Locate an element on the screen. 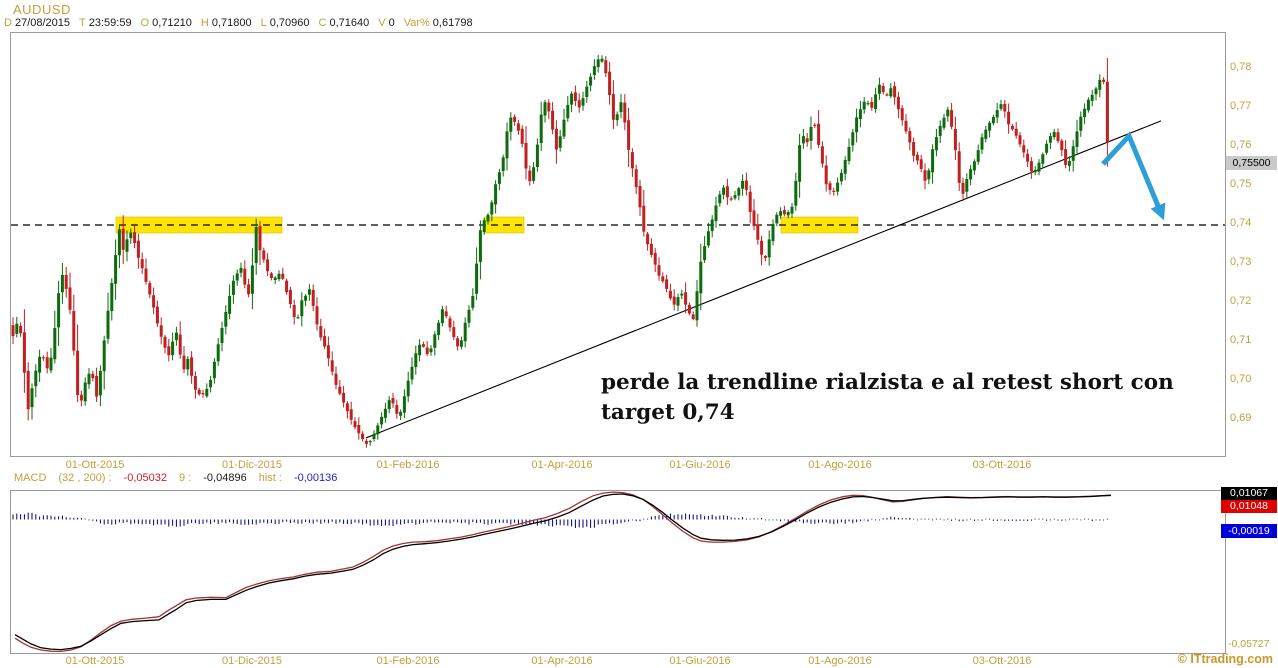 This screenshot has width=1278, height=668. price-tick-label: 0,72 is located at coordinates (1241, 301).